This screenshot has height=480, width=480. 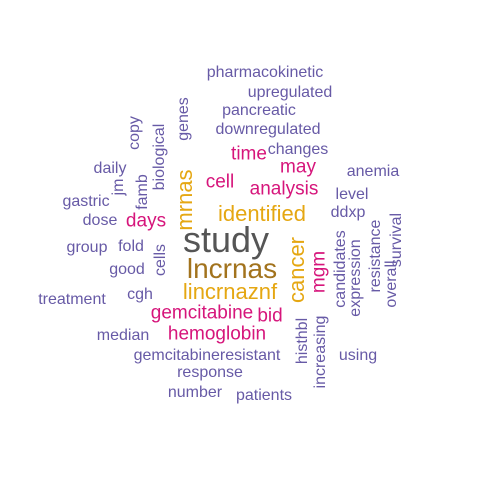 I want to click on word-time: time, so click(x=249, y=154).